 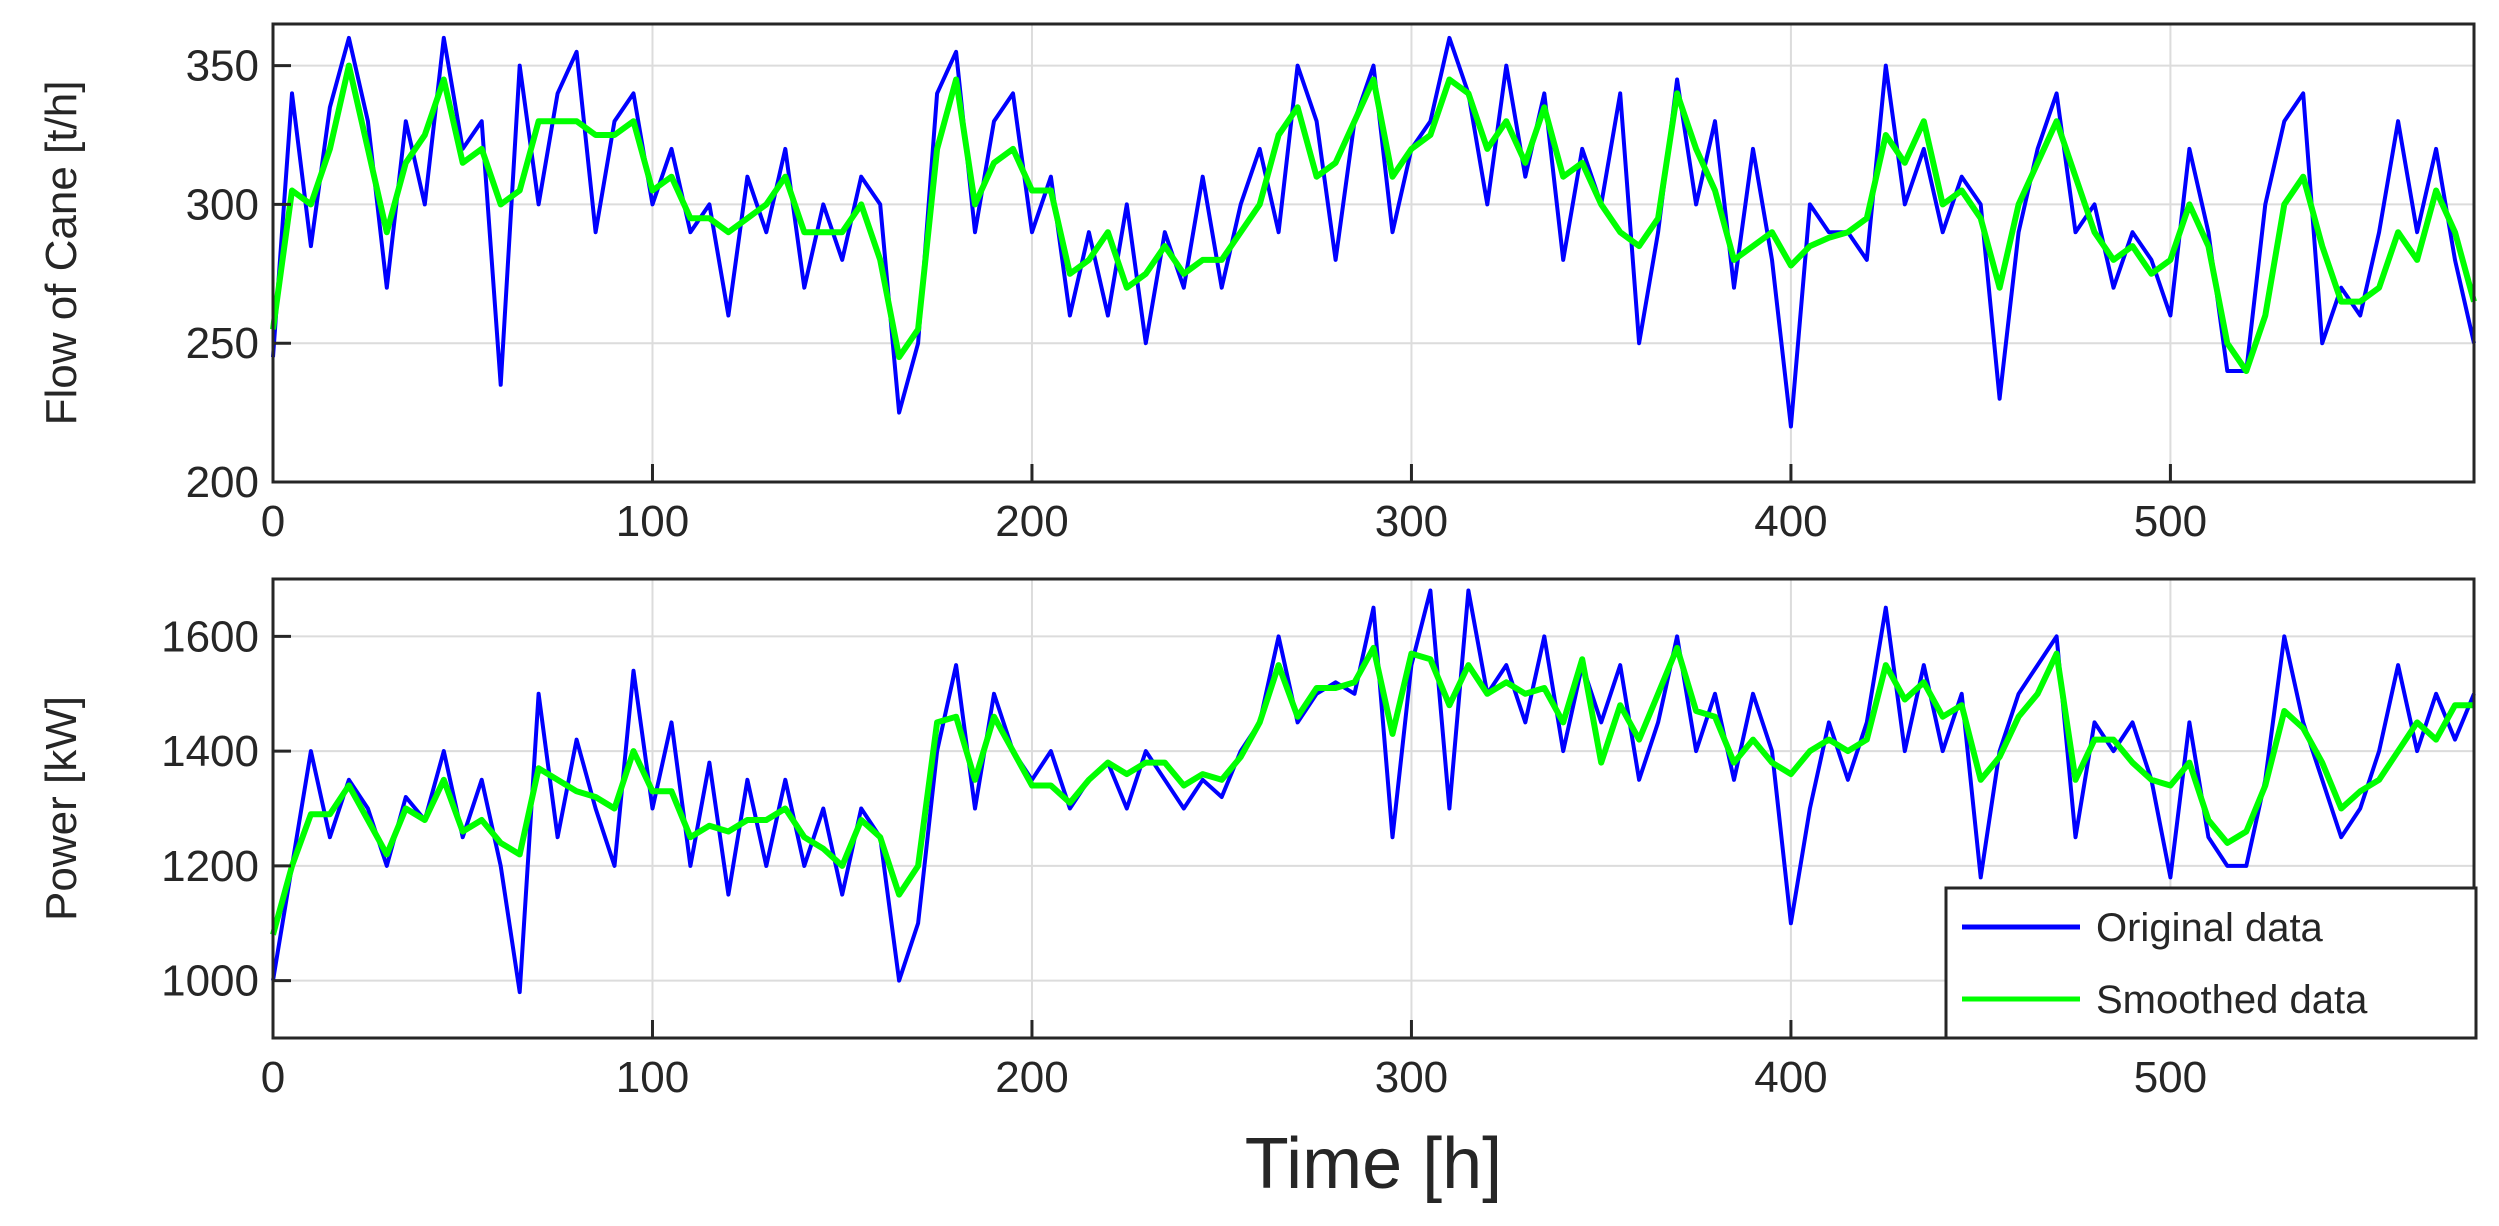 What do you see at coordinates (222, 482) in the screenshot?
I see `top-plot-ytick-label: 200` at bounding box center [222, 482].